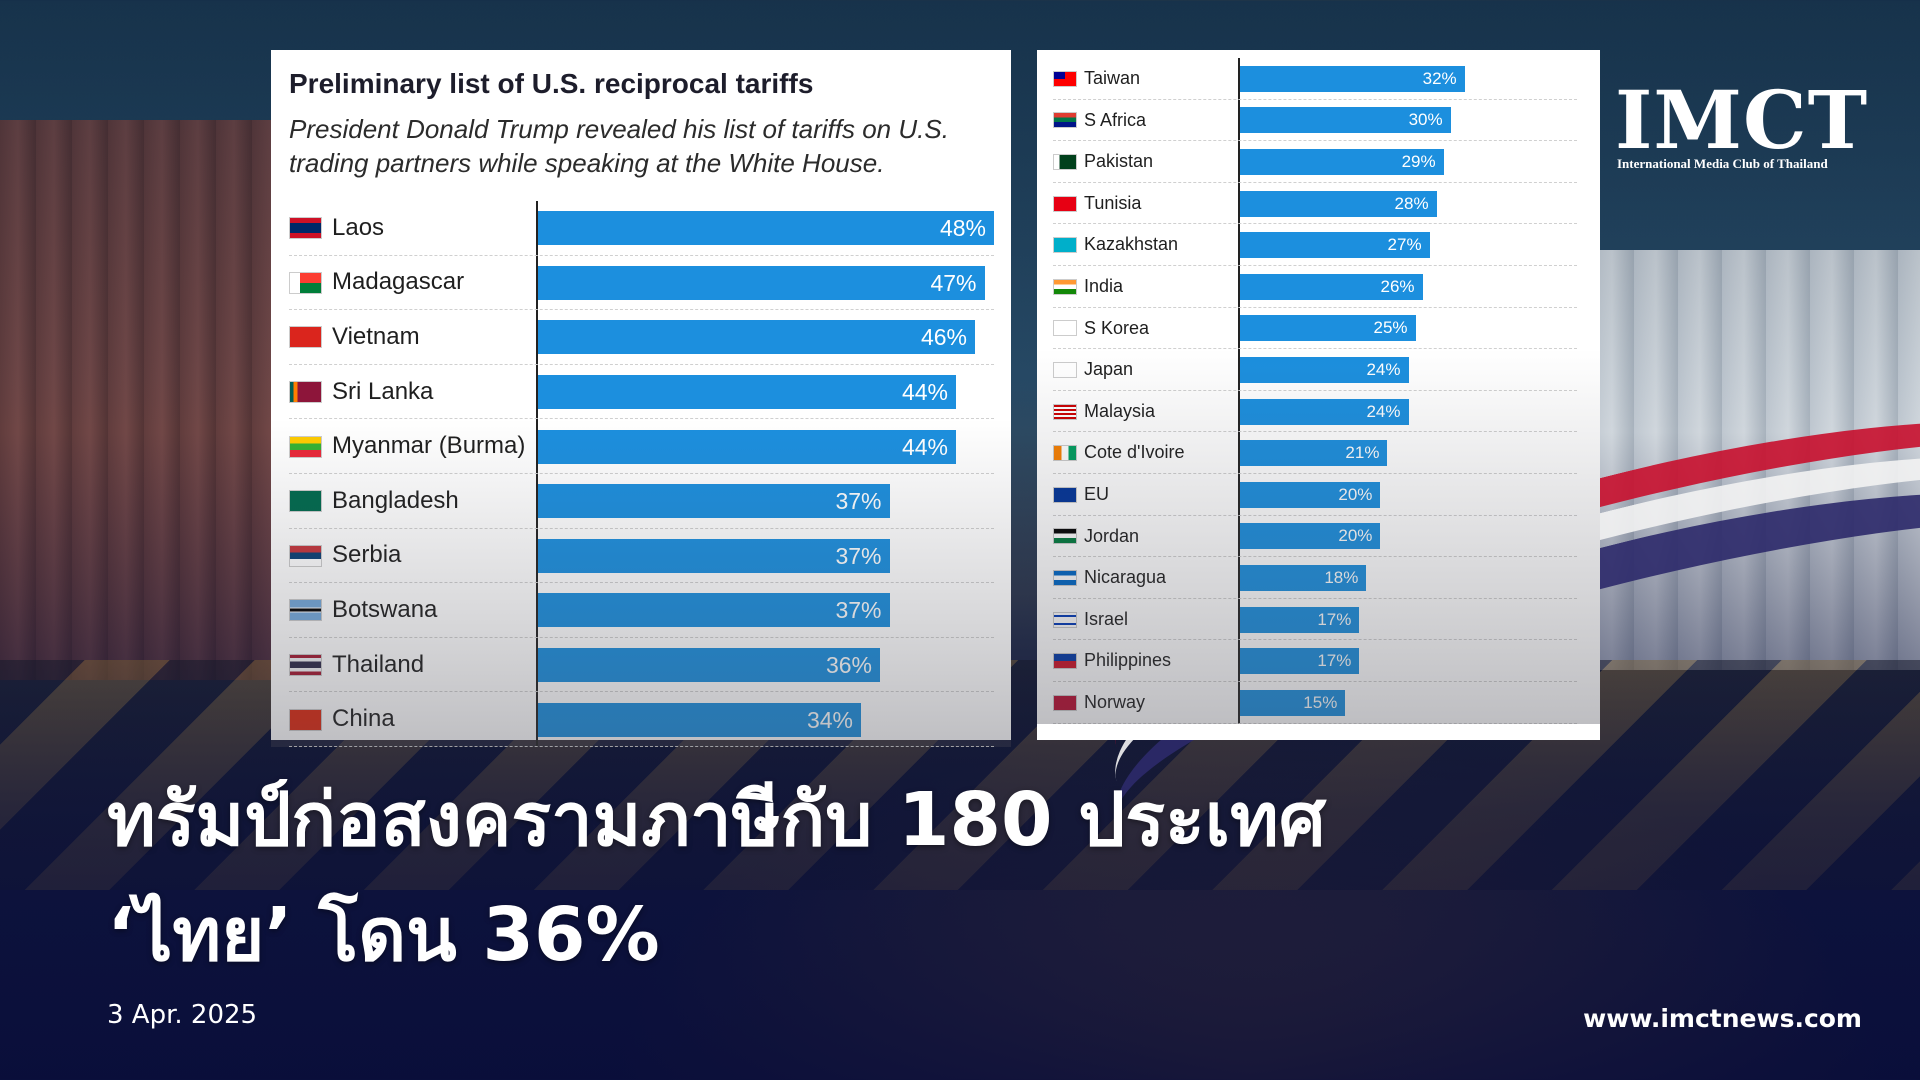 The width and height of the screenshot is (1920, 1080). What do you see at coordinates (943, 337) in the screenshot?
I see `bar-value-label: 46%` at bounding box center [943, 337].